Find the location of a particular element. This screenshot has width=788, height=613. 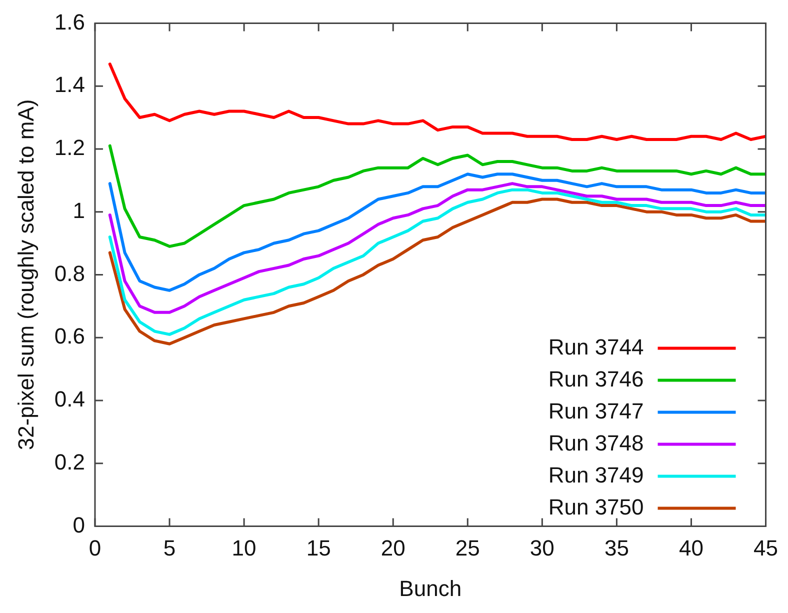

x-tick-label: 40 is located at coordinates (691, 547).